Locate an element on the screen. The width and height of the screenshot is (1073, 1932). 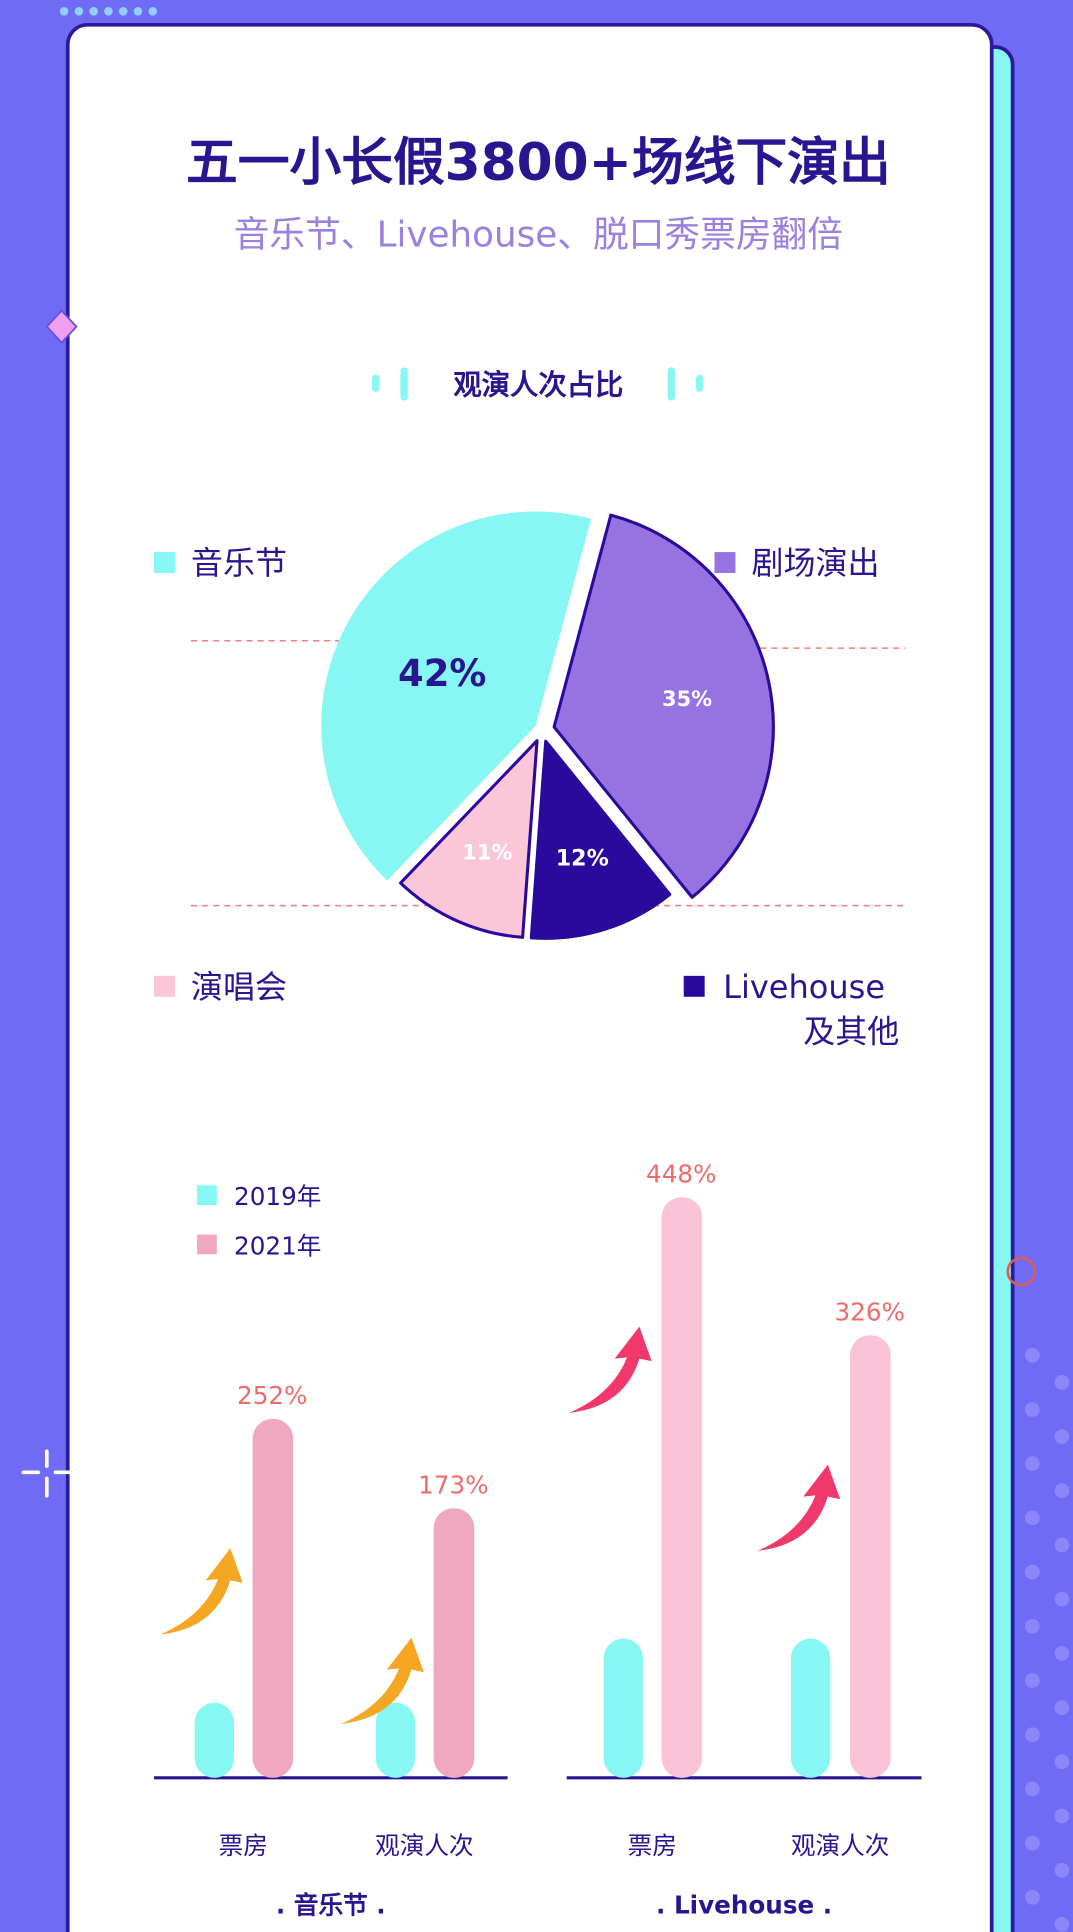
section-header: 观演人次占比 is located at coordinates (538, 384).